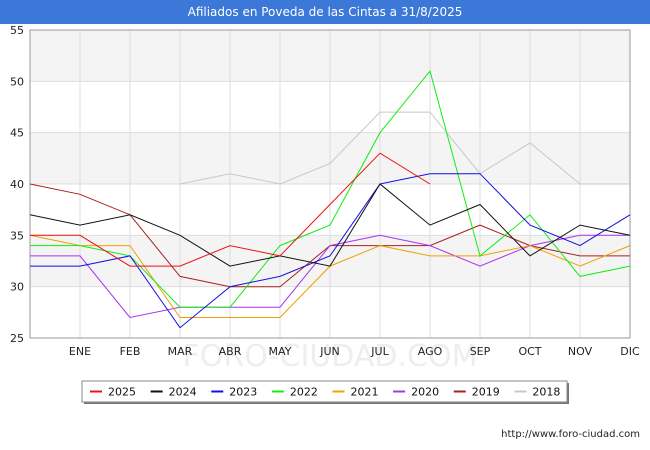  What do you see at coordinates (546, 392) in the screenshot?
I see `legend-label-2018: 2018` at bounding box center [546, 392].